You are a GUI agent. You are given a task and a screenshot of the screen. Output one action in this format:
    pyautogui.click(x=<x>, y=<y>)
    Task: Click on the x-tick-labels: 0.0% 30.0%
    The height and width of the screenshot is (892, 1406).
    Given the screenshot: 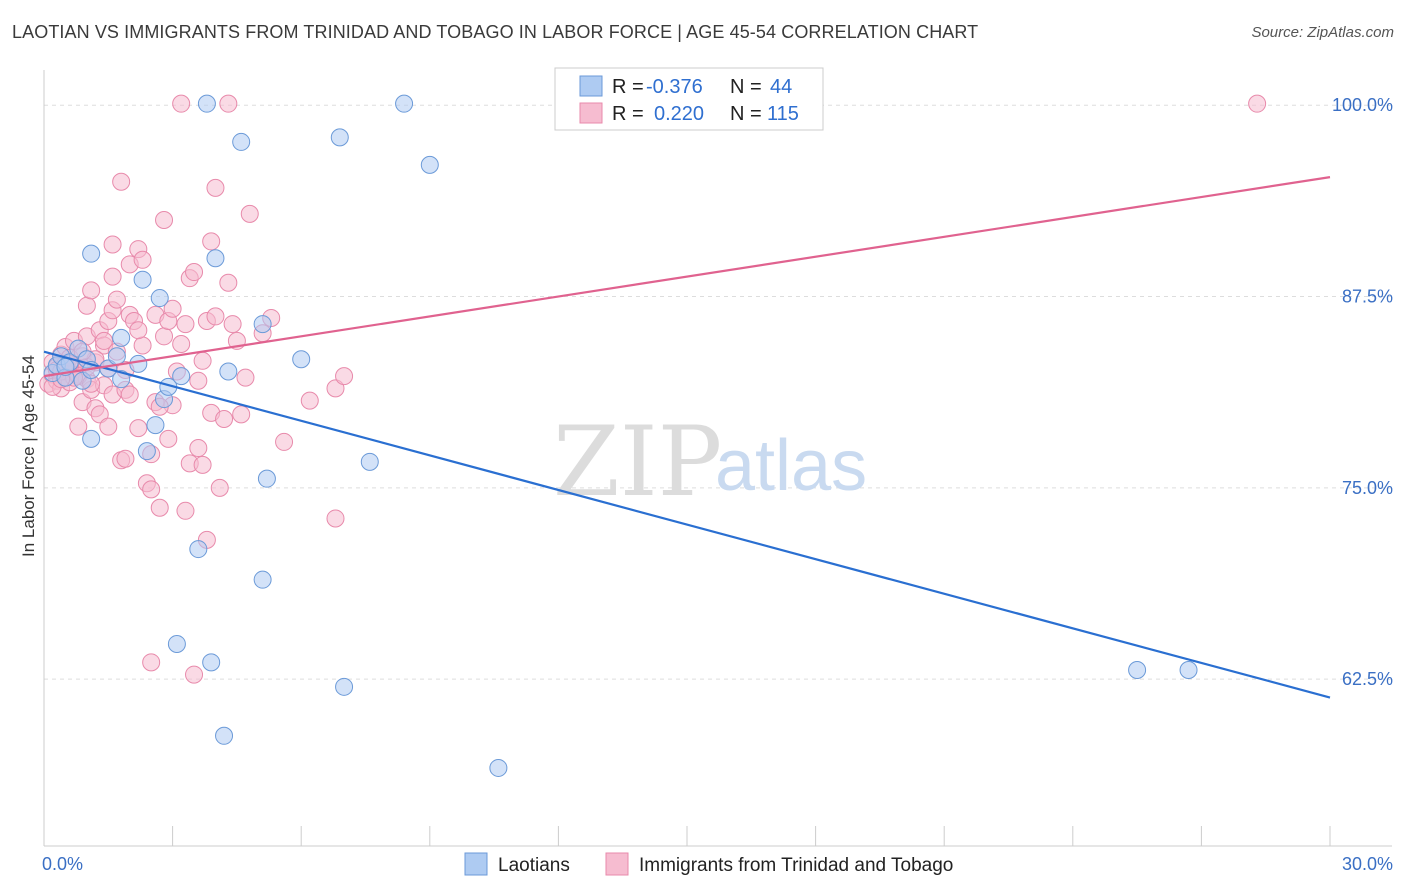 What is the action you would take?
    pyautogui.click(x=717, y=864)
    